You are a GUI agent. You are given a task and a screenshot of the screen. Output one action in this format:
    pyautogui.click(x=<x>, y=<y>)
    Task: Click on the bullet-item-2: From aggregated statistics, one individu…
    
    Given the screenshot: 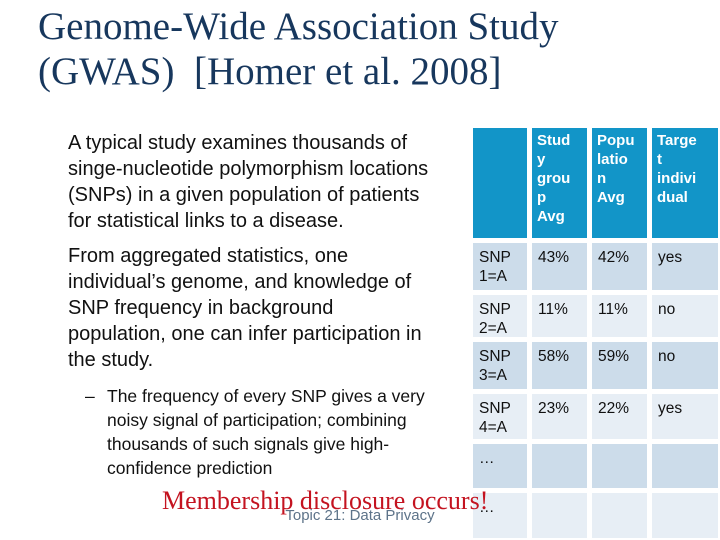 What is the action you would take?
    pyautogui.click(x=253, y=308)
    